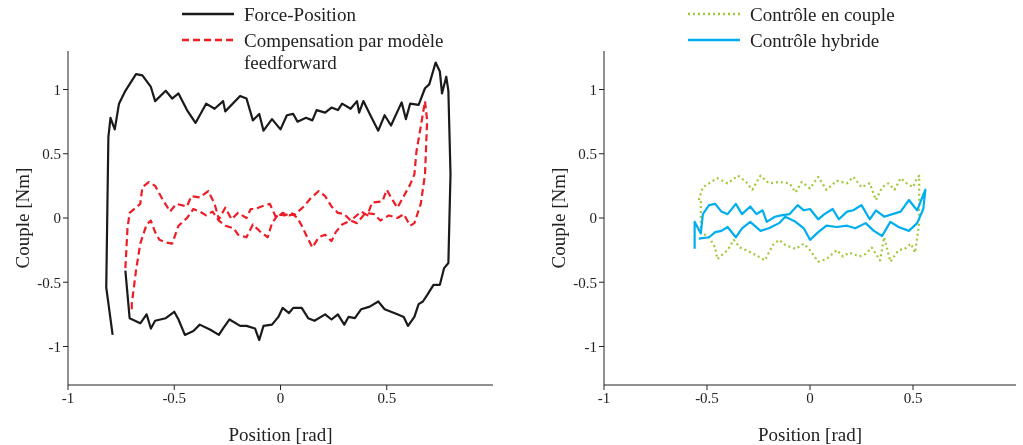 Image resolution: width=1023 pixels, height=445 pixels. What do you see at coordinates (815, 41) in the screenshot?
I see `legend-label: Contrôle hybride` at bounding box center [815, 41].